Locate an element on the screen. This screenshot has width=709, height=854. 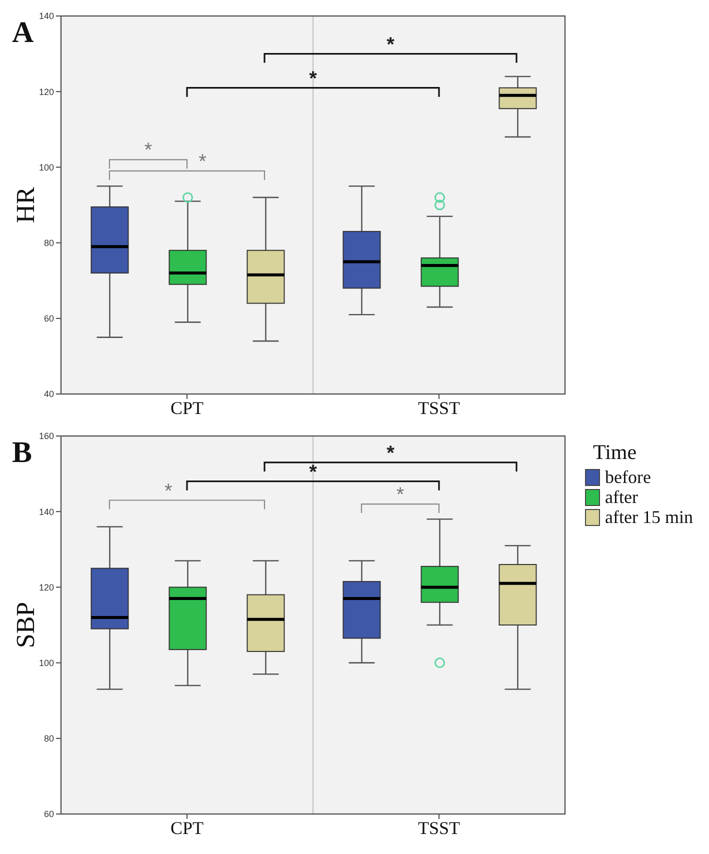
y-axis-title: SBP is located at coordinates (25, 625).